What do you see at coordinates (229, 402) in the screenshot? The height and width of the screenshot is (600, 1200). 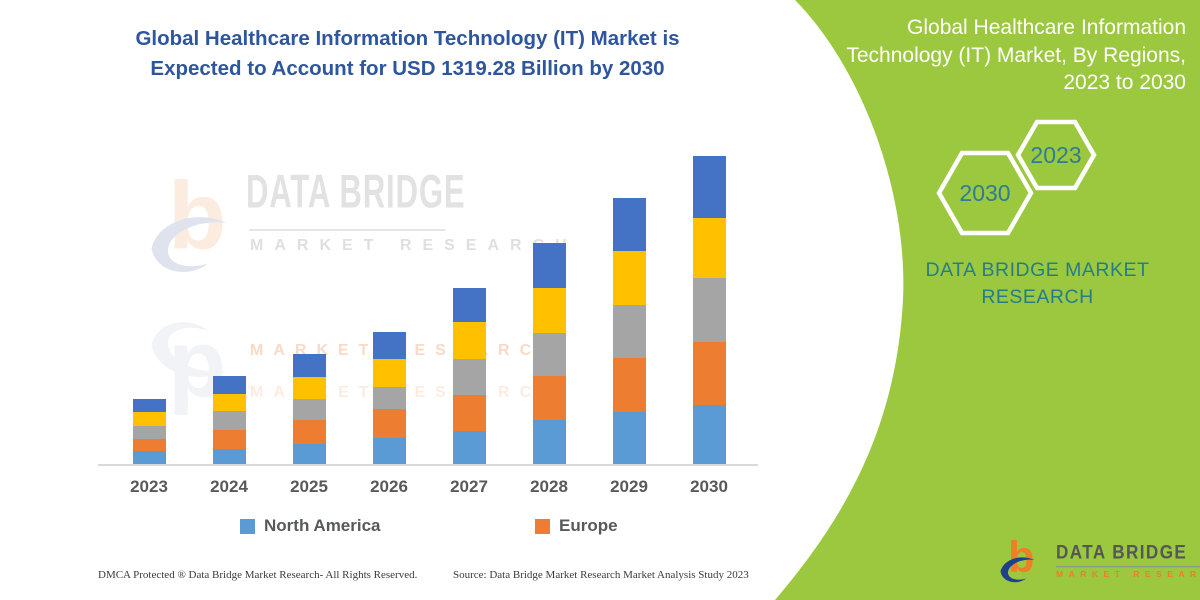 I see `bar-segment-yellow-2024` at bounding box center [229, 402].